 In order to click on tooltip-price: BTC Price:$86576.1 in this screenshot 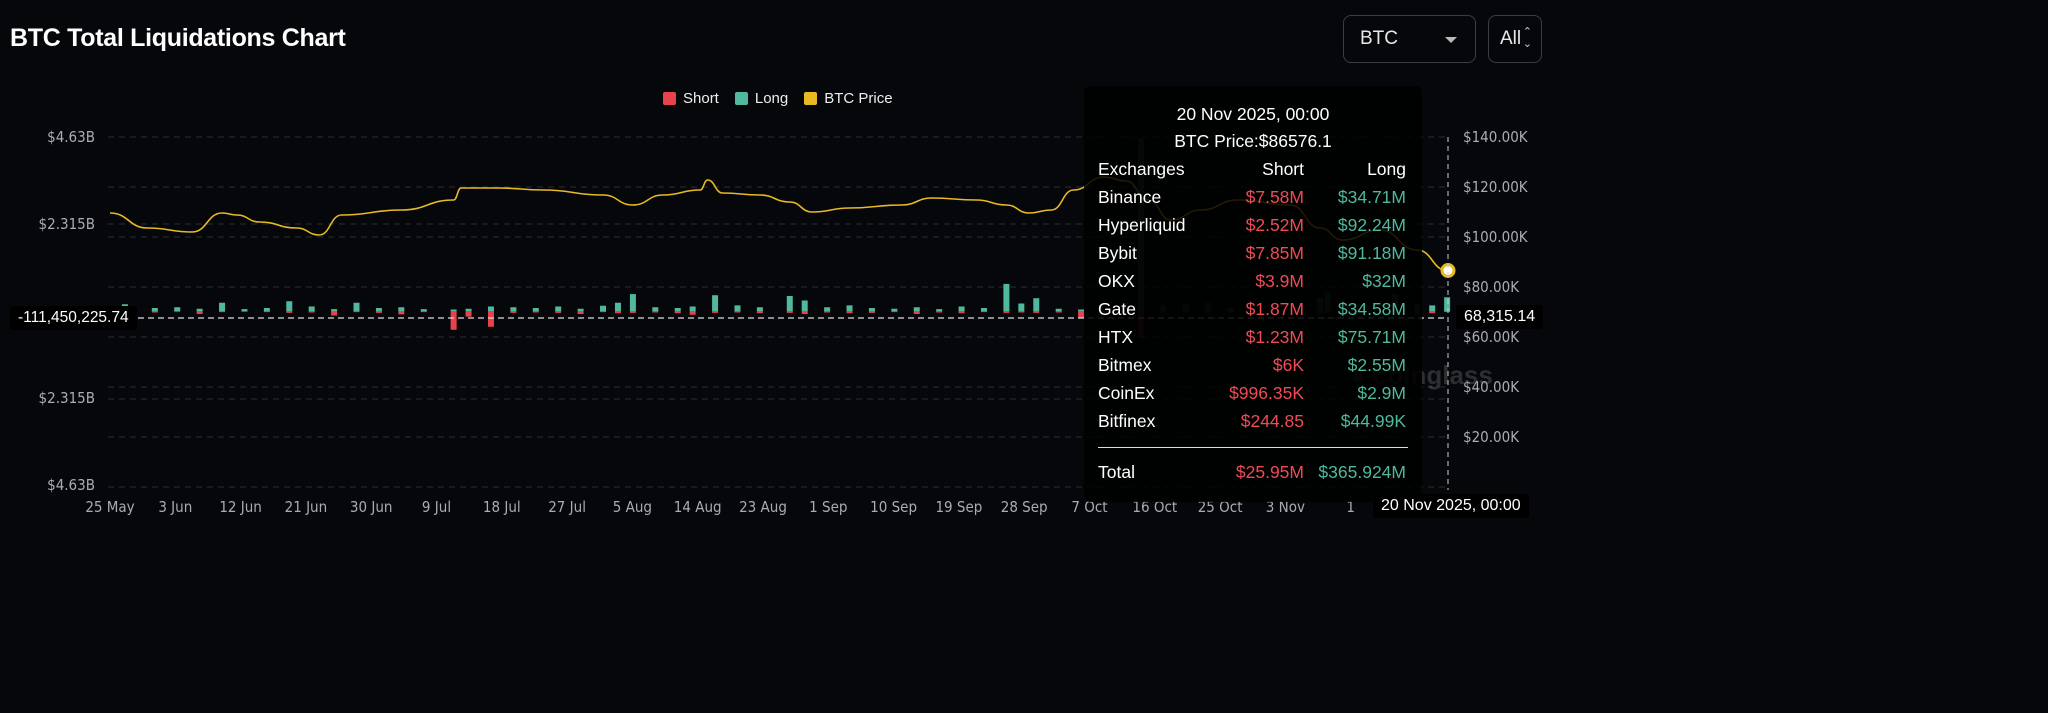, I will do `click(1253, 141)`.